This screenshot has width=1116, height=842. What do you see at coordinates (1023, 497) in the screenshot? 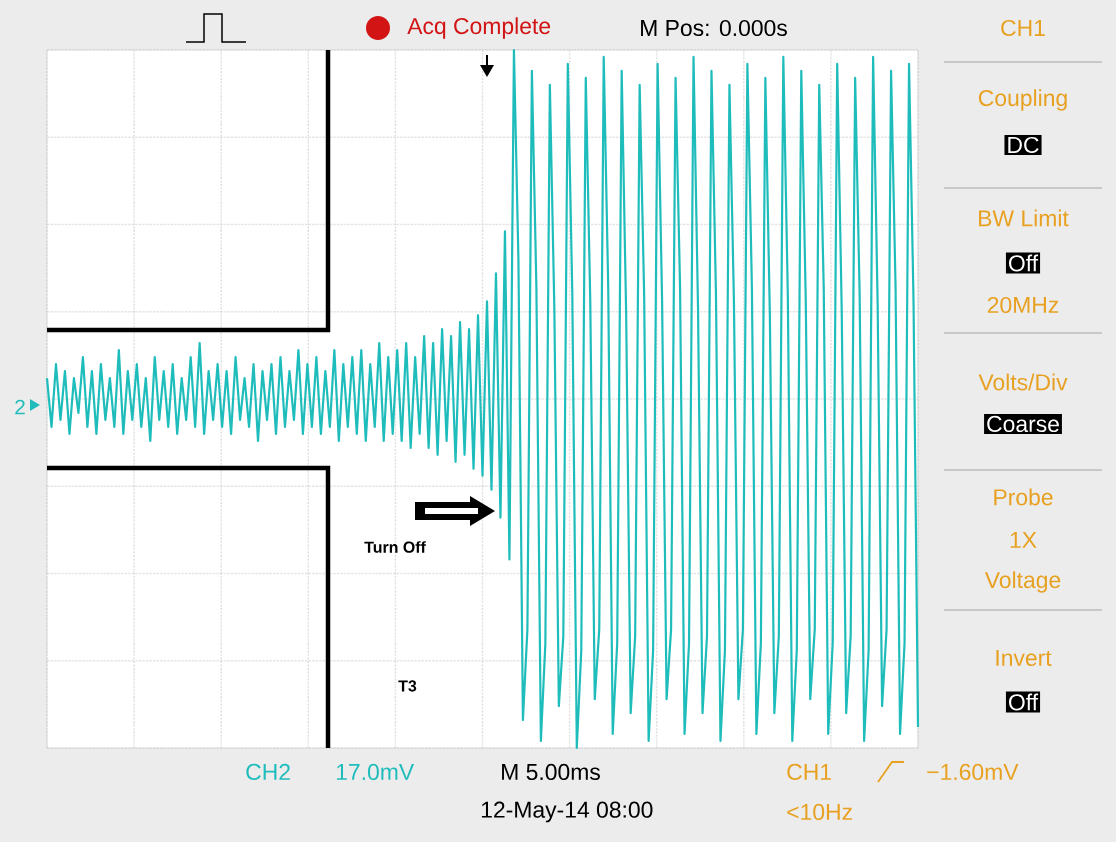
I see `text: Probe` at bounding box center [1023, 497].